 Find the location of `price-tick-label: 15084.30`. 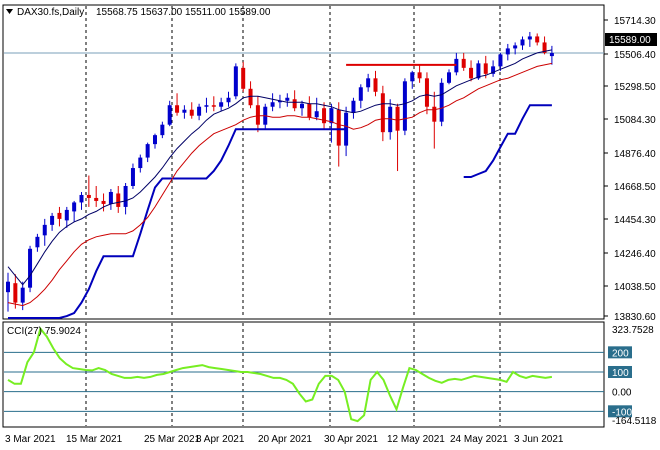

price-tick-label: 15084.30 is located at coordinates (635, 120).